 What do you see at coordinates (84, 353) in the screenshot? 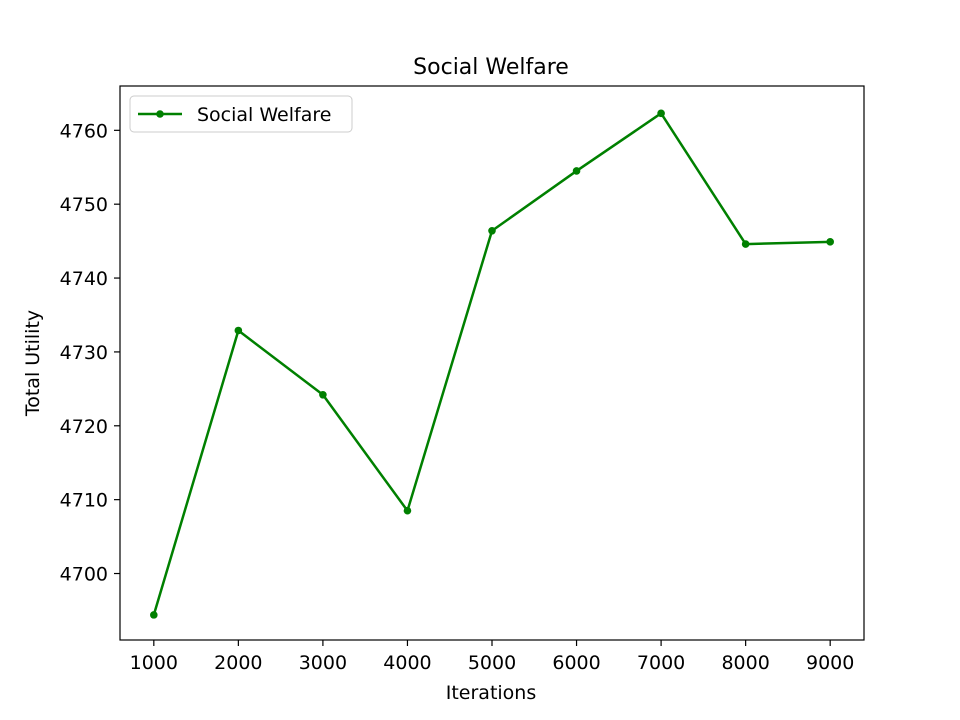
I see `y-tick-label: 4730` at bounding box center [84, 353].